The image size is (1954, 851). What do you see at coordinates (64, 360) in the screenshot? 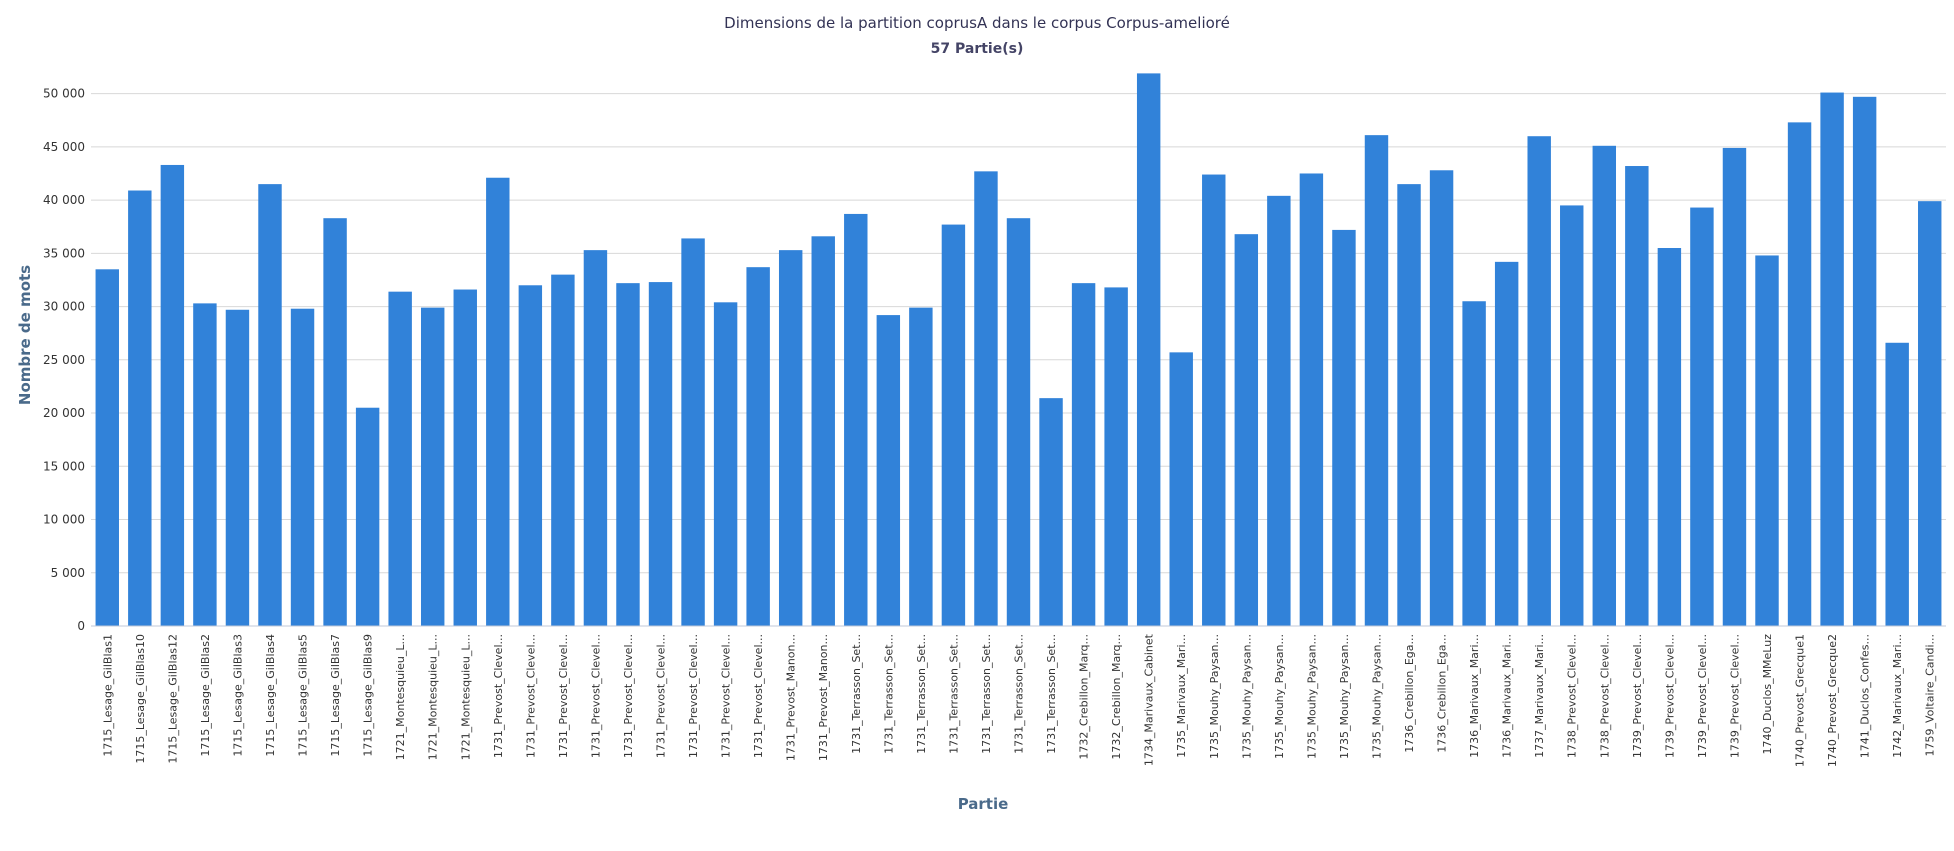
I see `y-tick-label: 25 000` at bounding box center [64, 360].